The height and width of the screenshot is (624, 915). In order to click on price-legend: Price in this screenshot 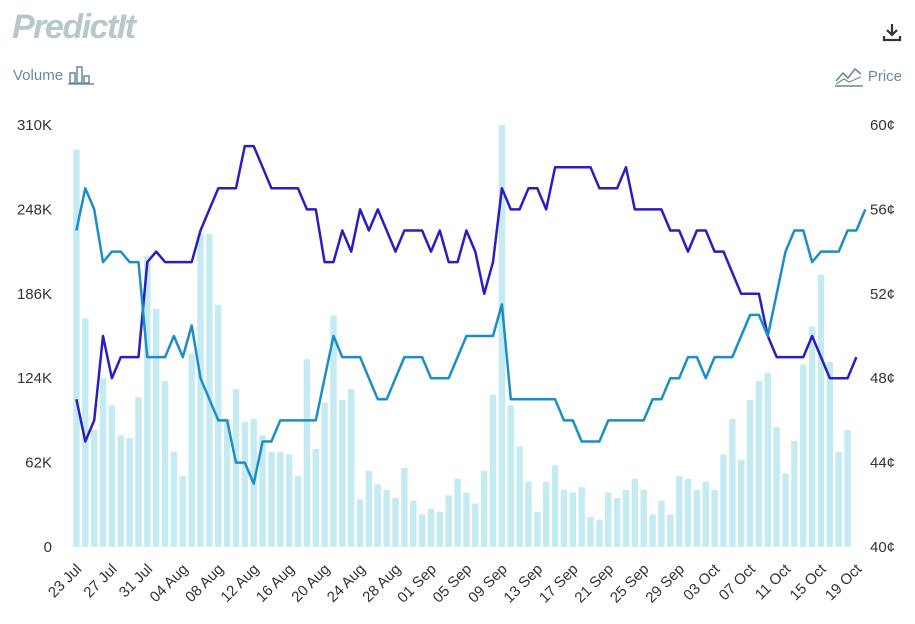, I will do `click(868, 76)`.